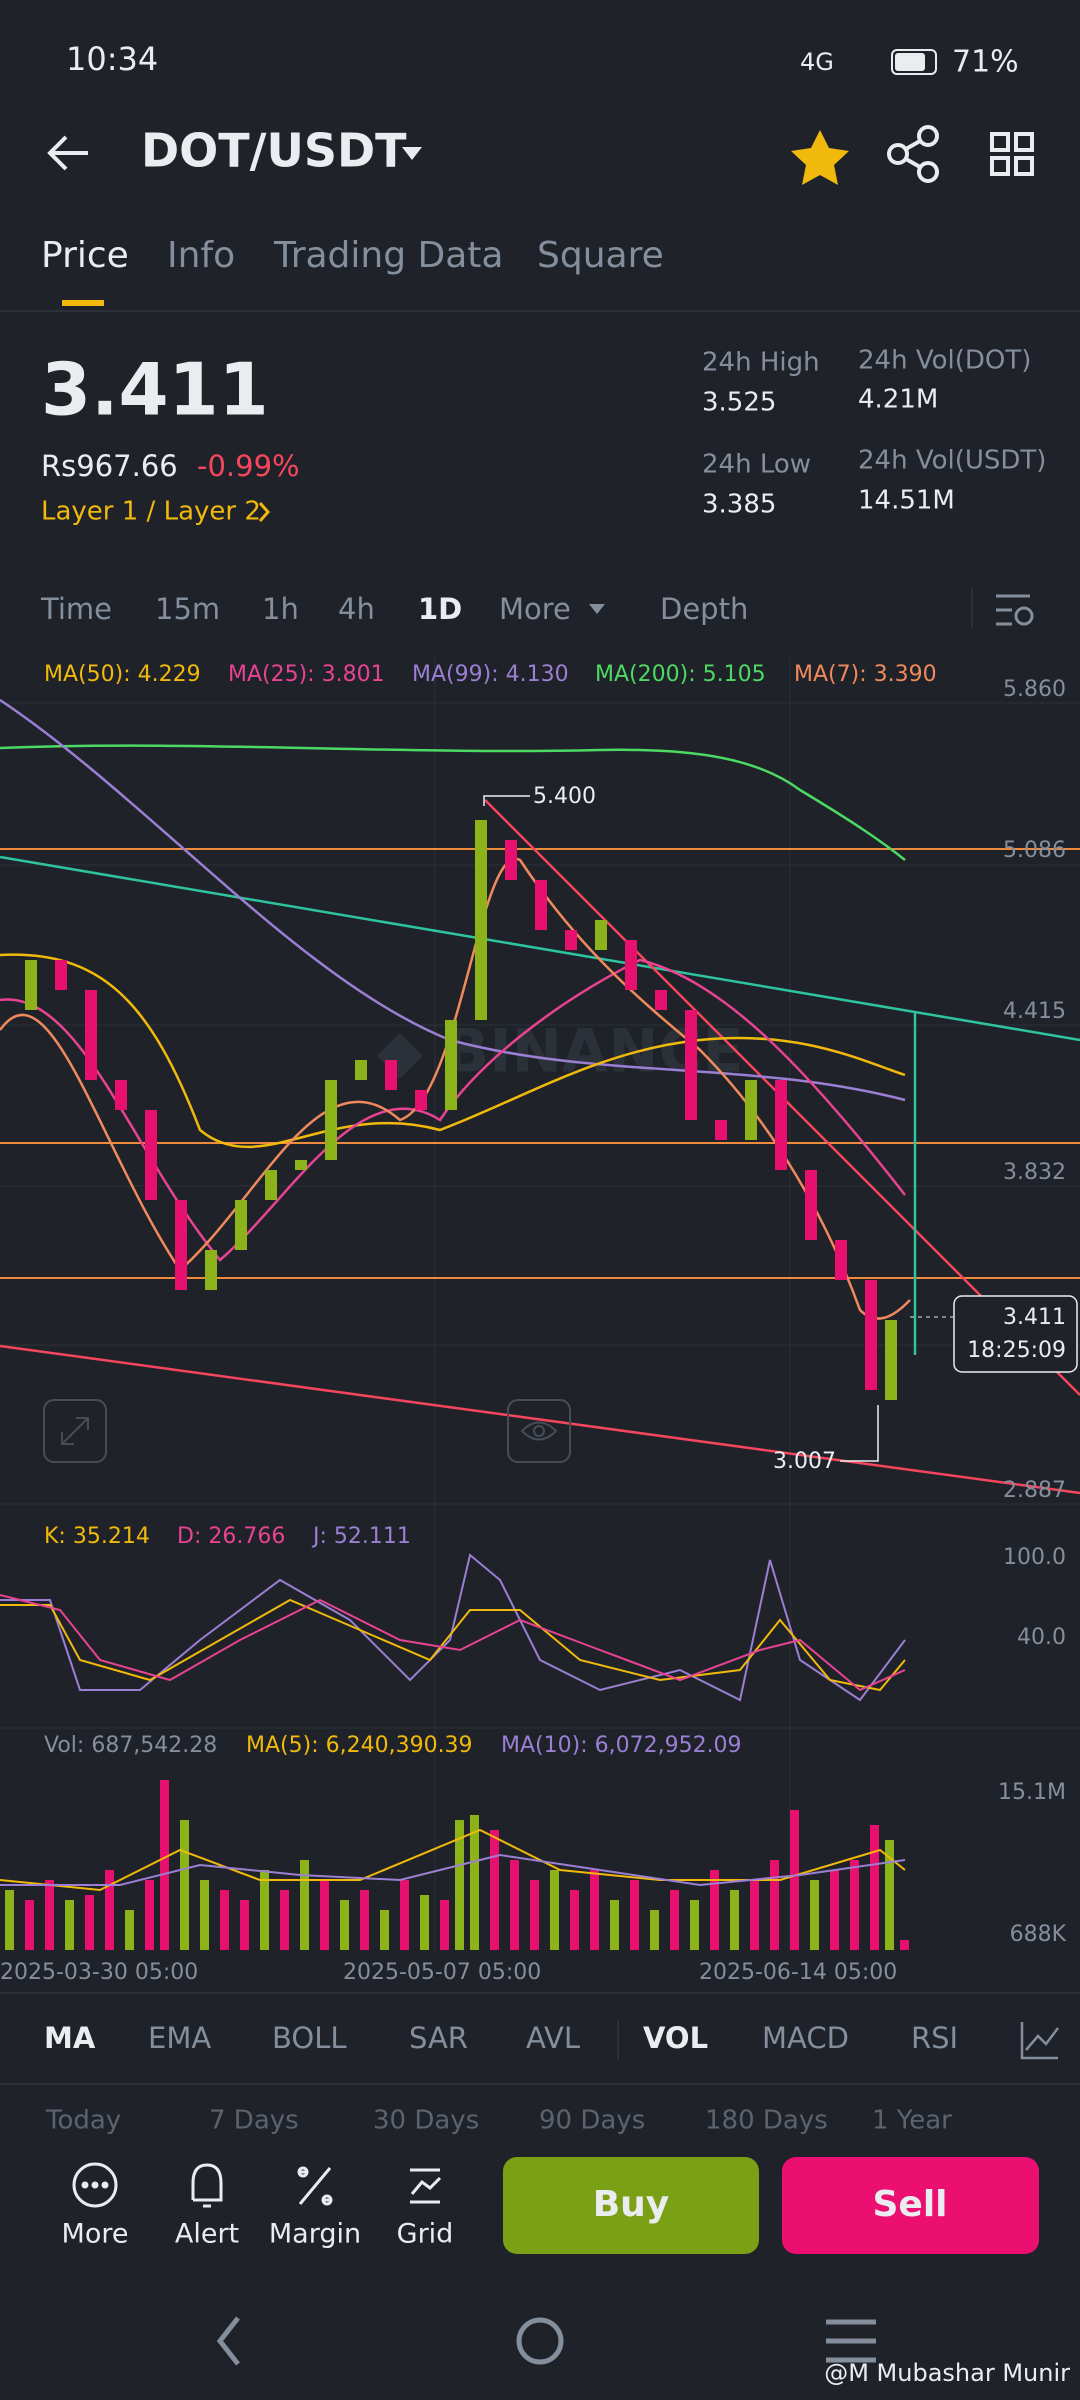  Describe the element at coordinates (426, 2121) in the screenshot. I see `period: 30 Days` at that location.